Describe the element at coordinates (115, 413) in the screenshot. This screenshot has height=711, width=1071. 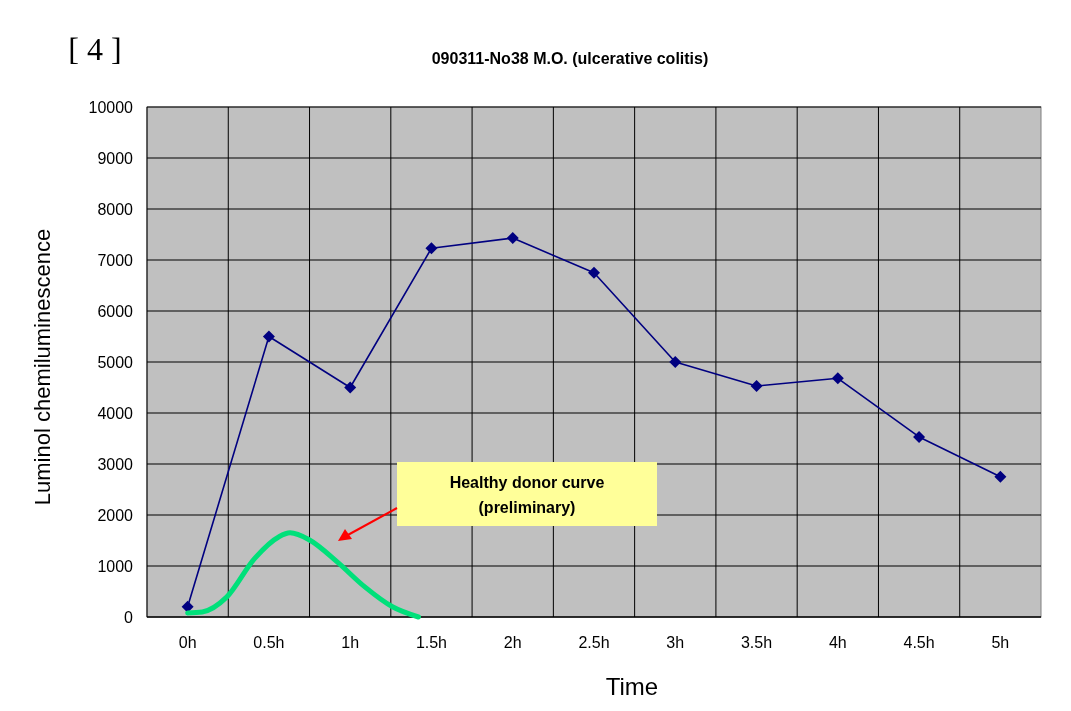
I see `y-tick-label: 4000` at that location.